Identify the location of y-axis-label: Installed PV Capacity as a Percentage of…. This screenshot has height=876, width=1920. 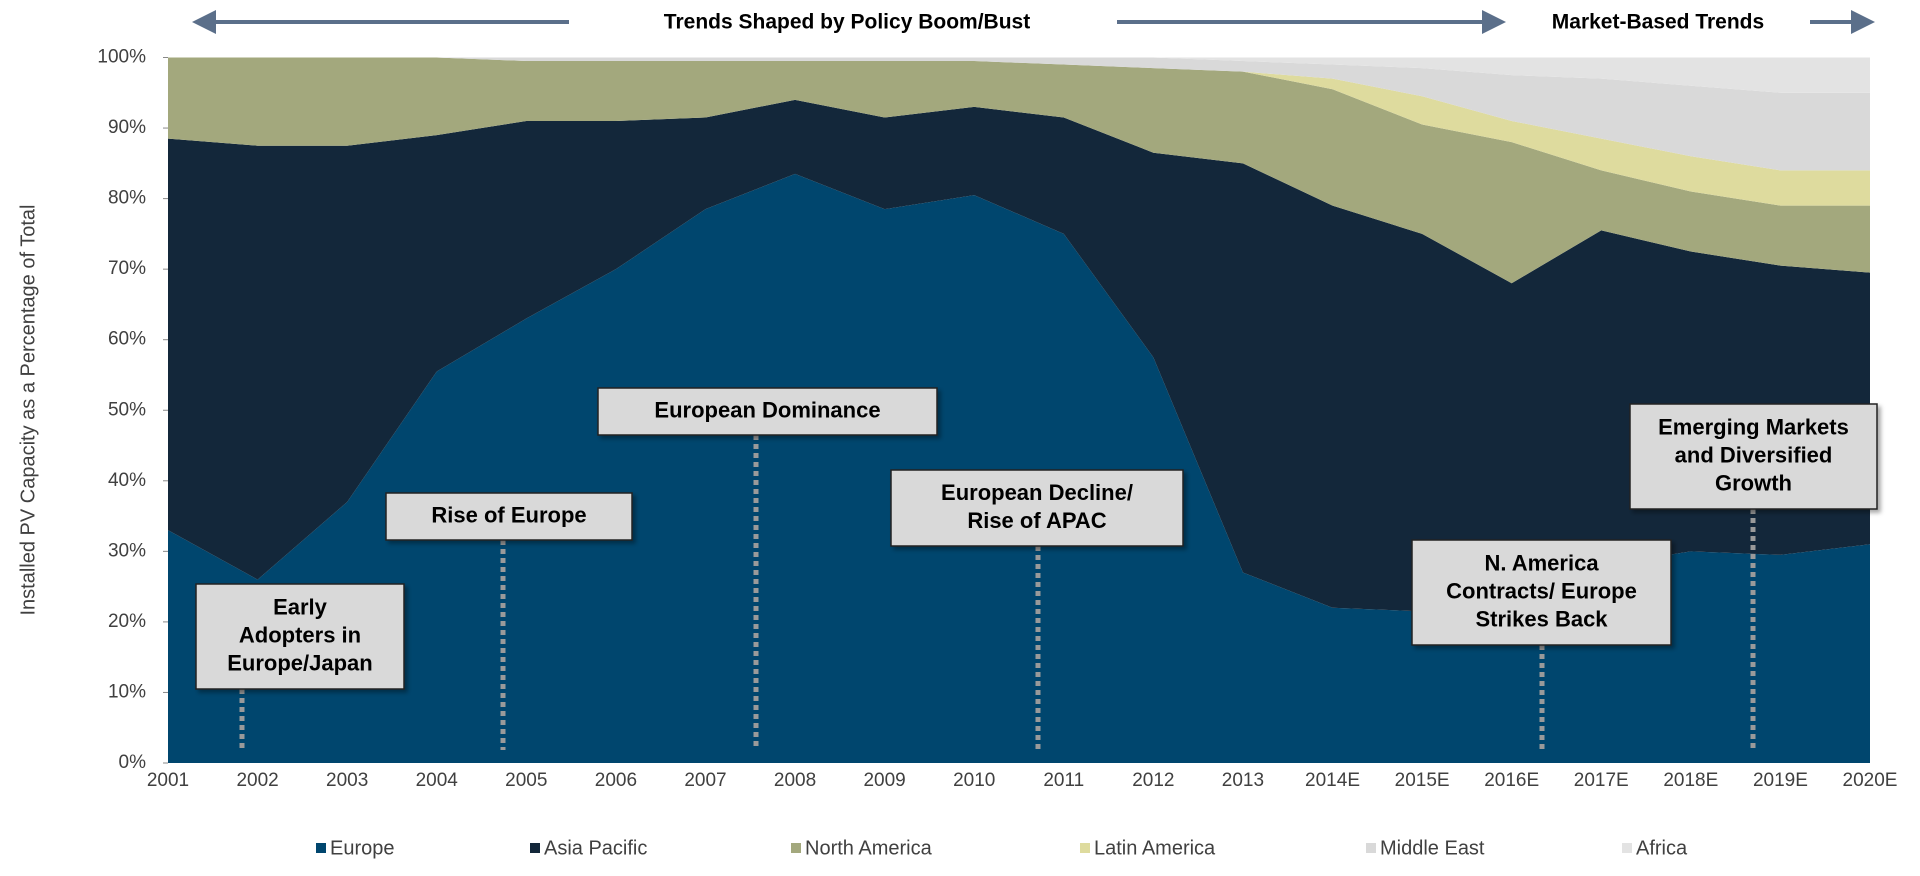
(28, 410).